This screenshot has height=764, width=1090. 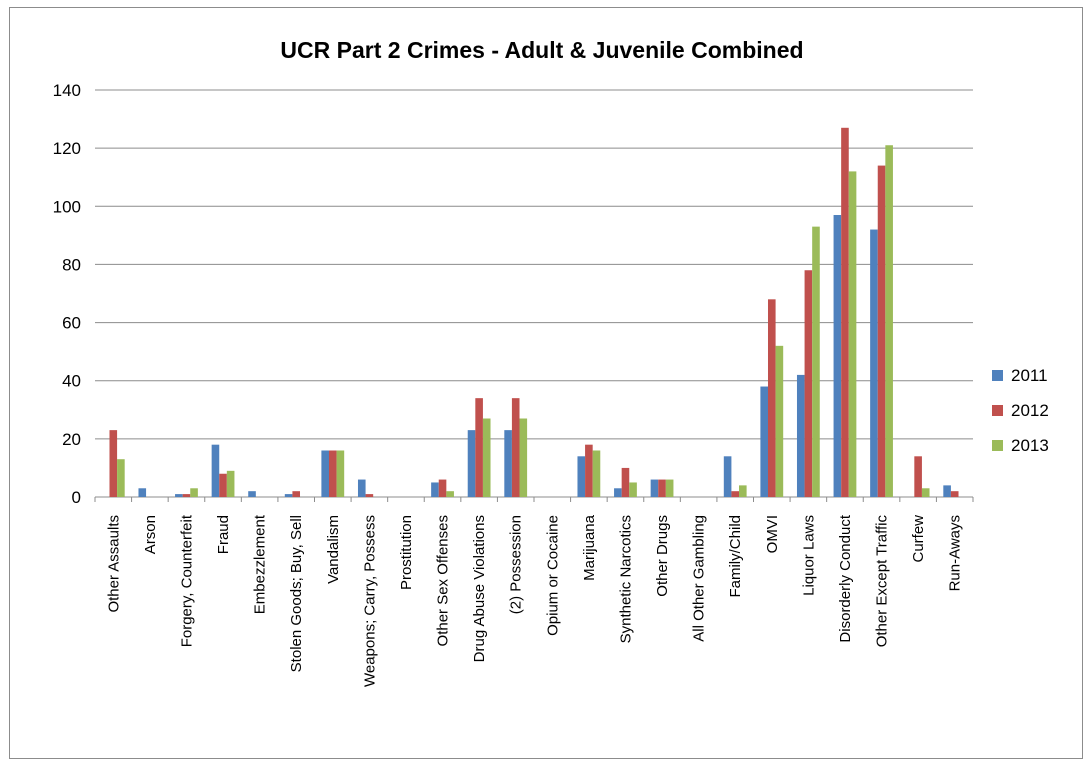 What do you see at coordinates (1029, 375) in the screenshot?
I see `legend-label-2011: 2011` at bounding box center [1029, 375].